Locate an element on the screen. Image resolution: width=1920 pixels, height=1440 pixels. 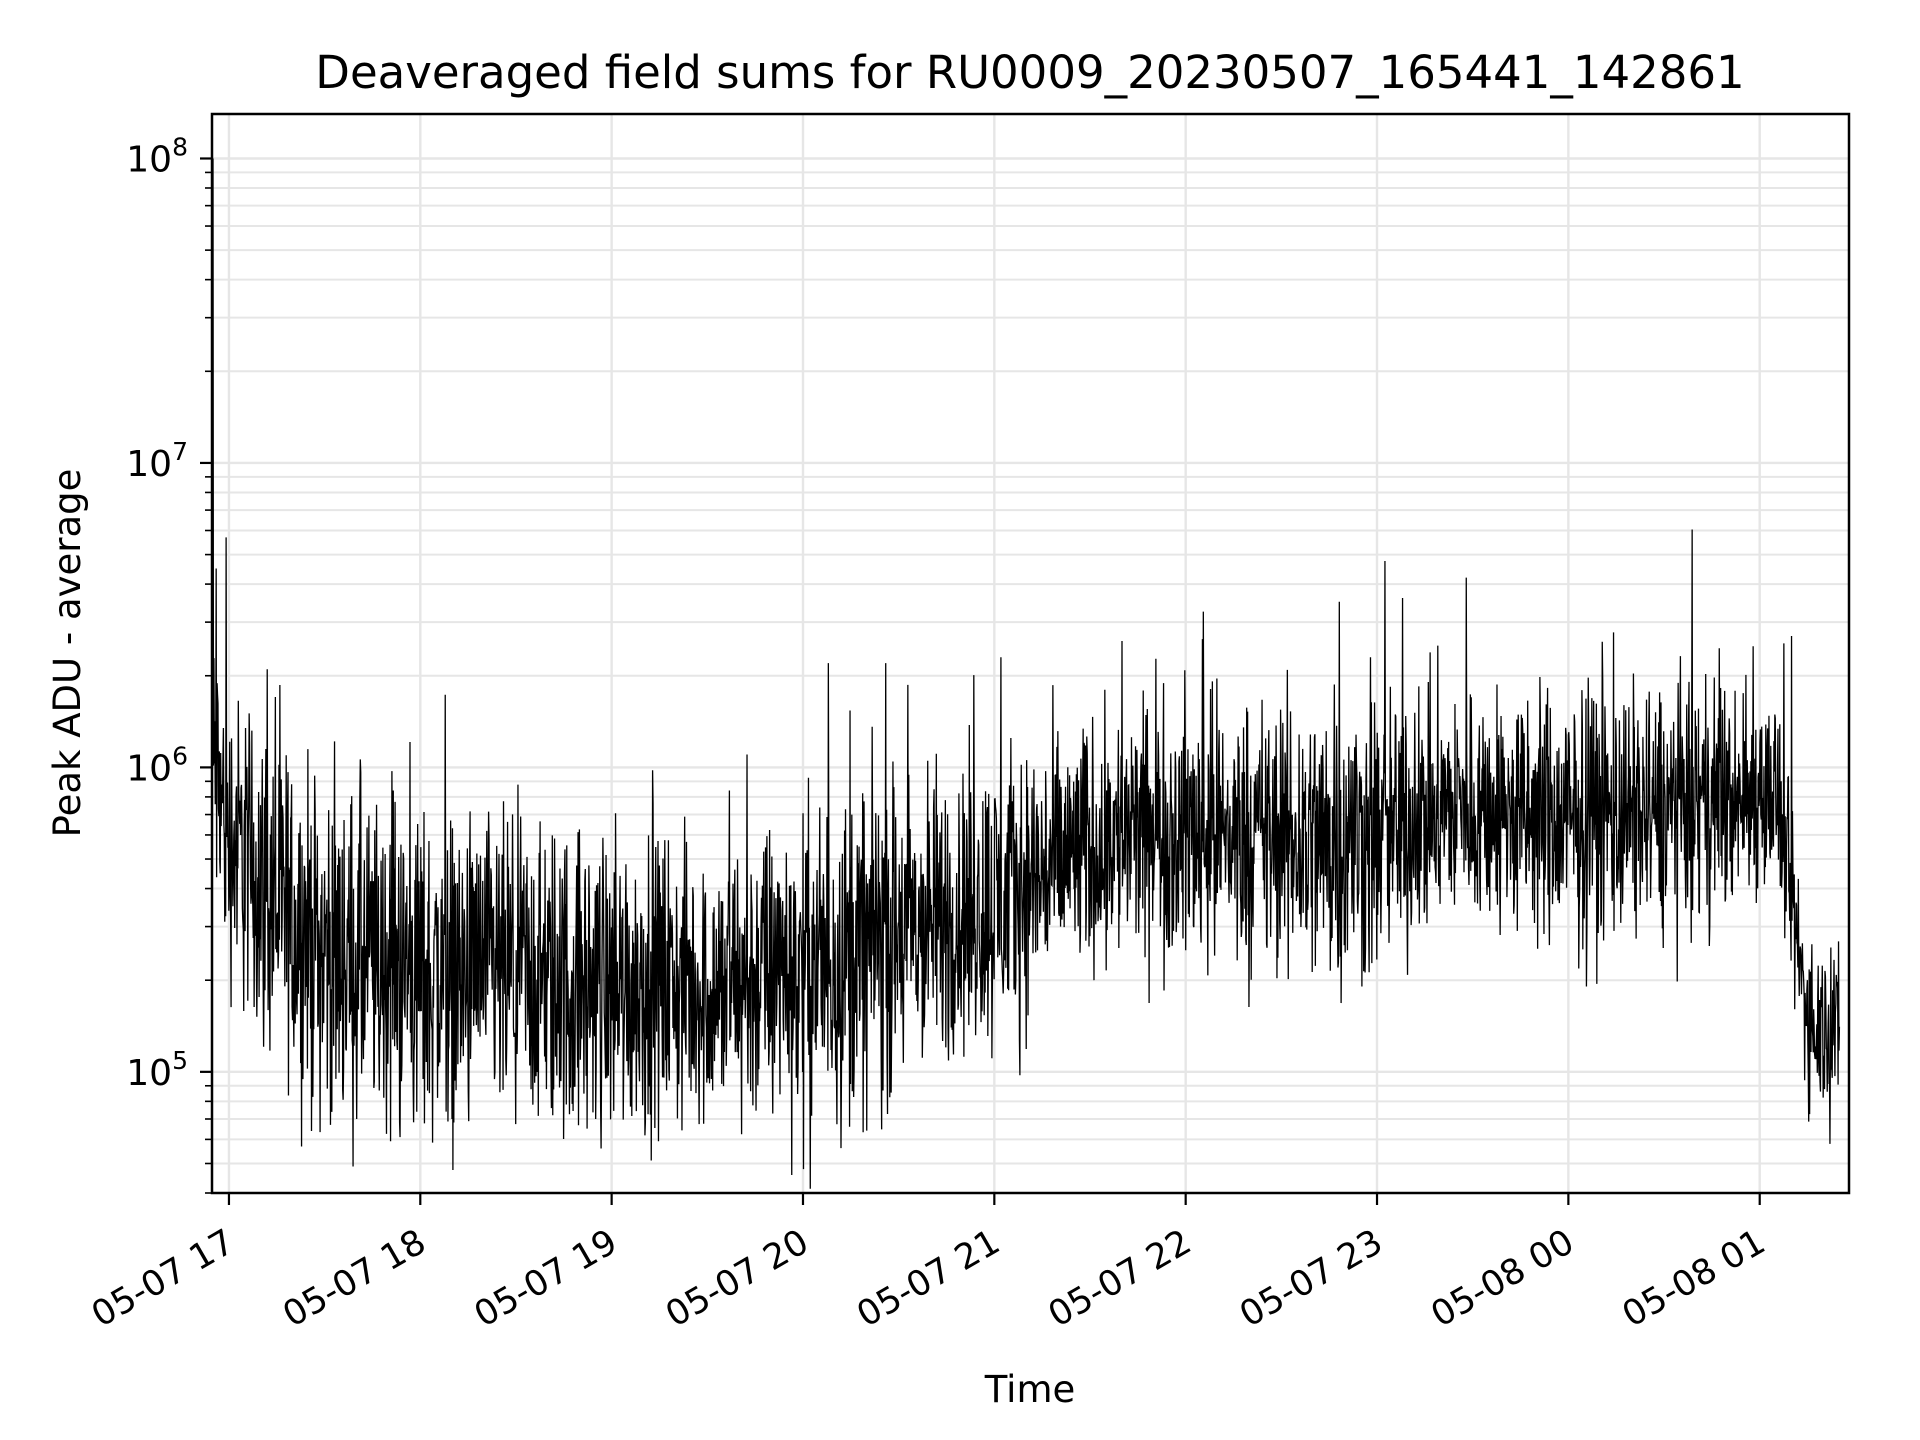
y-tick-label: 10⁵ is located at coordinates (157, 1070).